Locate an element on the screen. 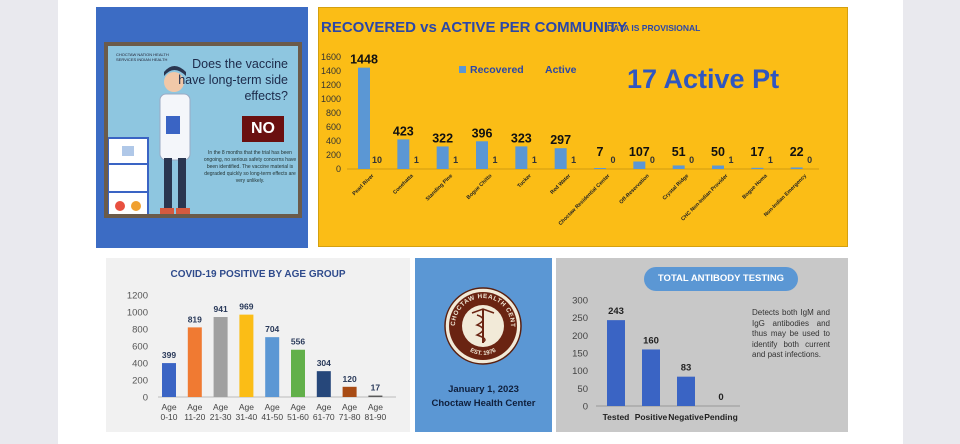  recovered-value-label: 322 is located at coordinates (442, 138).